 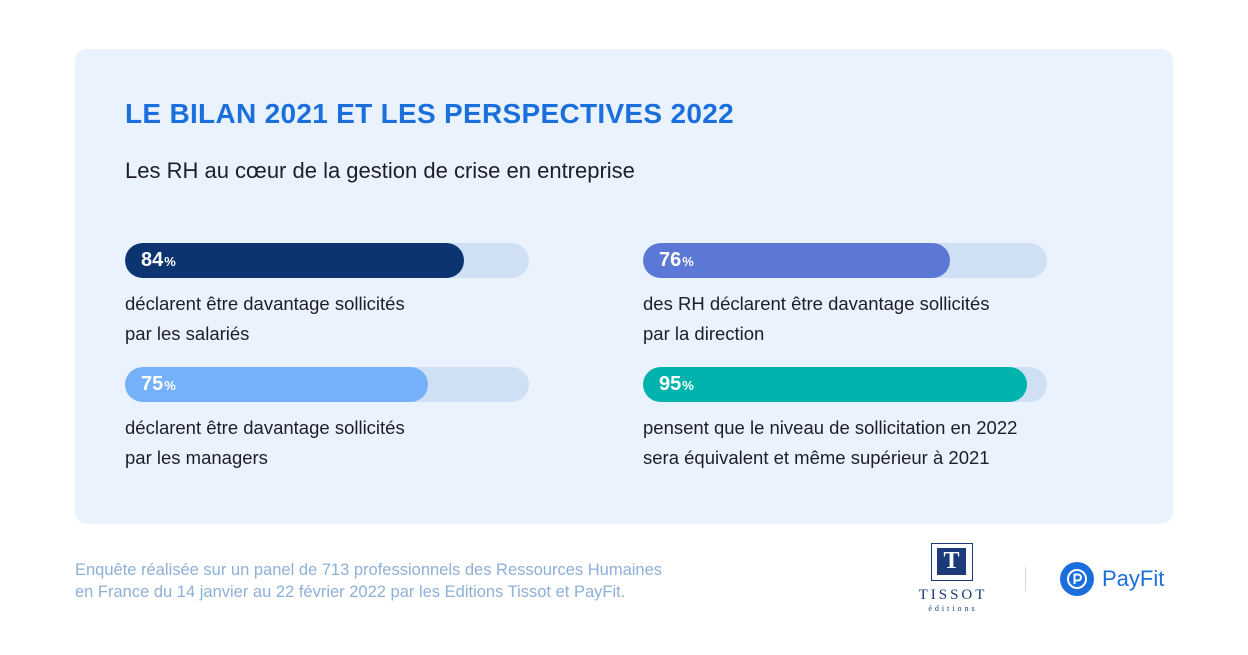 I want to click on progress-track: 75%, so click(x=327, y=384).